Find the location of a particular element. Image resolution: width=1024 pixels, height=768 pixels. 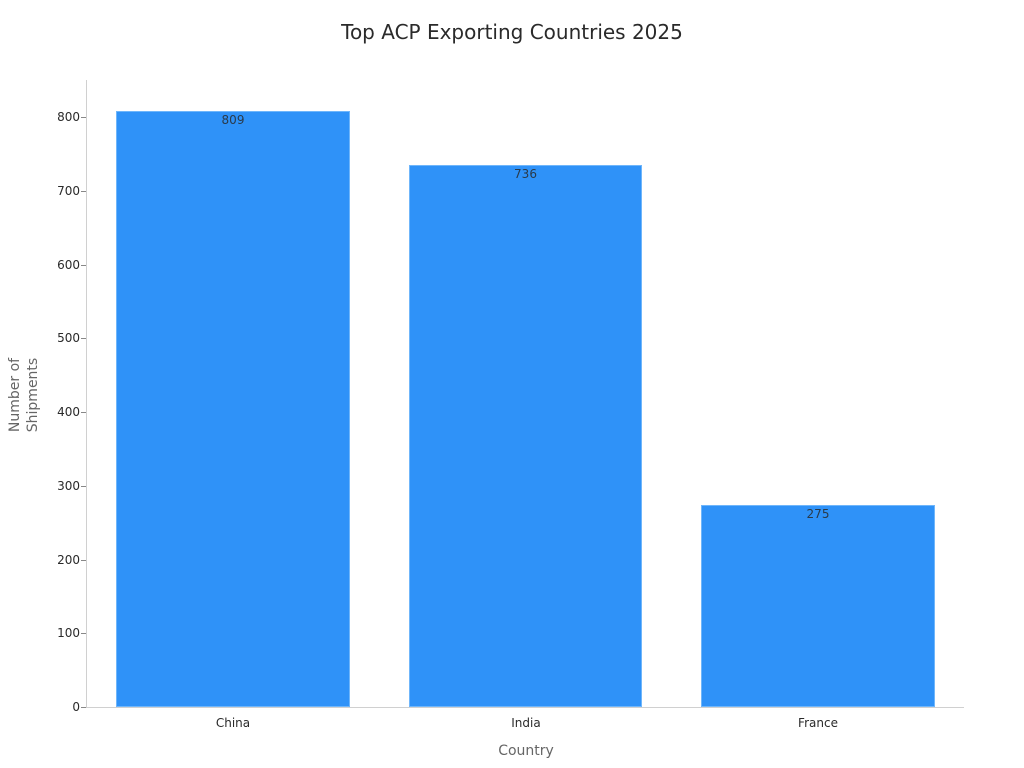

y-tick-label: 0 is located at coordinates (76, 707).